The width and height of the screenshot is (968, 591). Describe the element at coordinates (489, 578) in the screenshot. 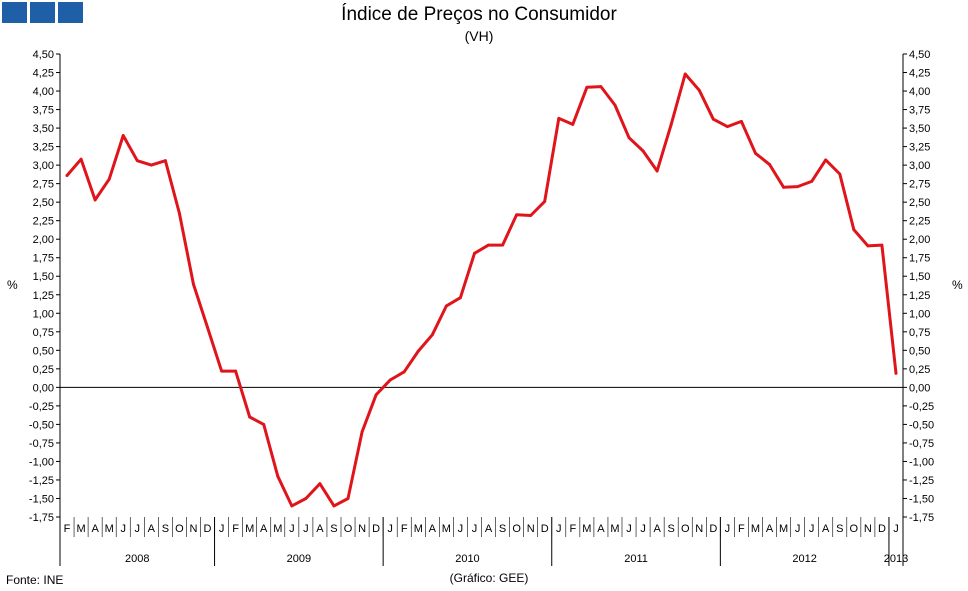

I see `chart-credit: (Gráfico: GEE)` at that location.